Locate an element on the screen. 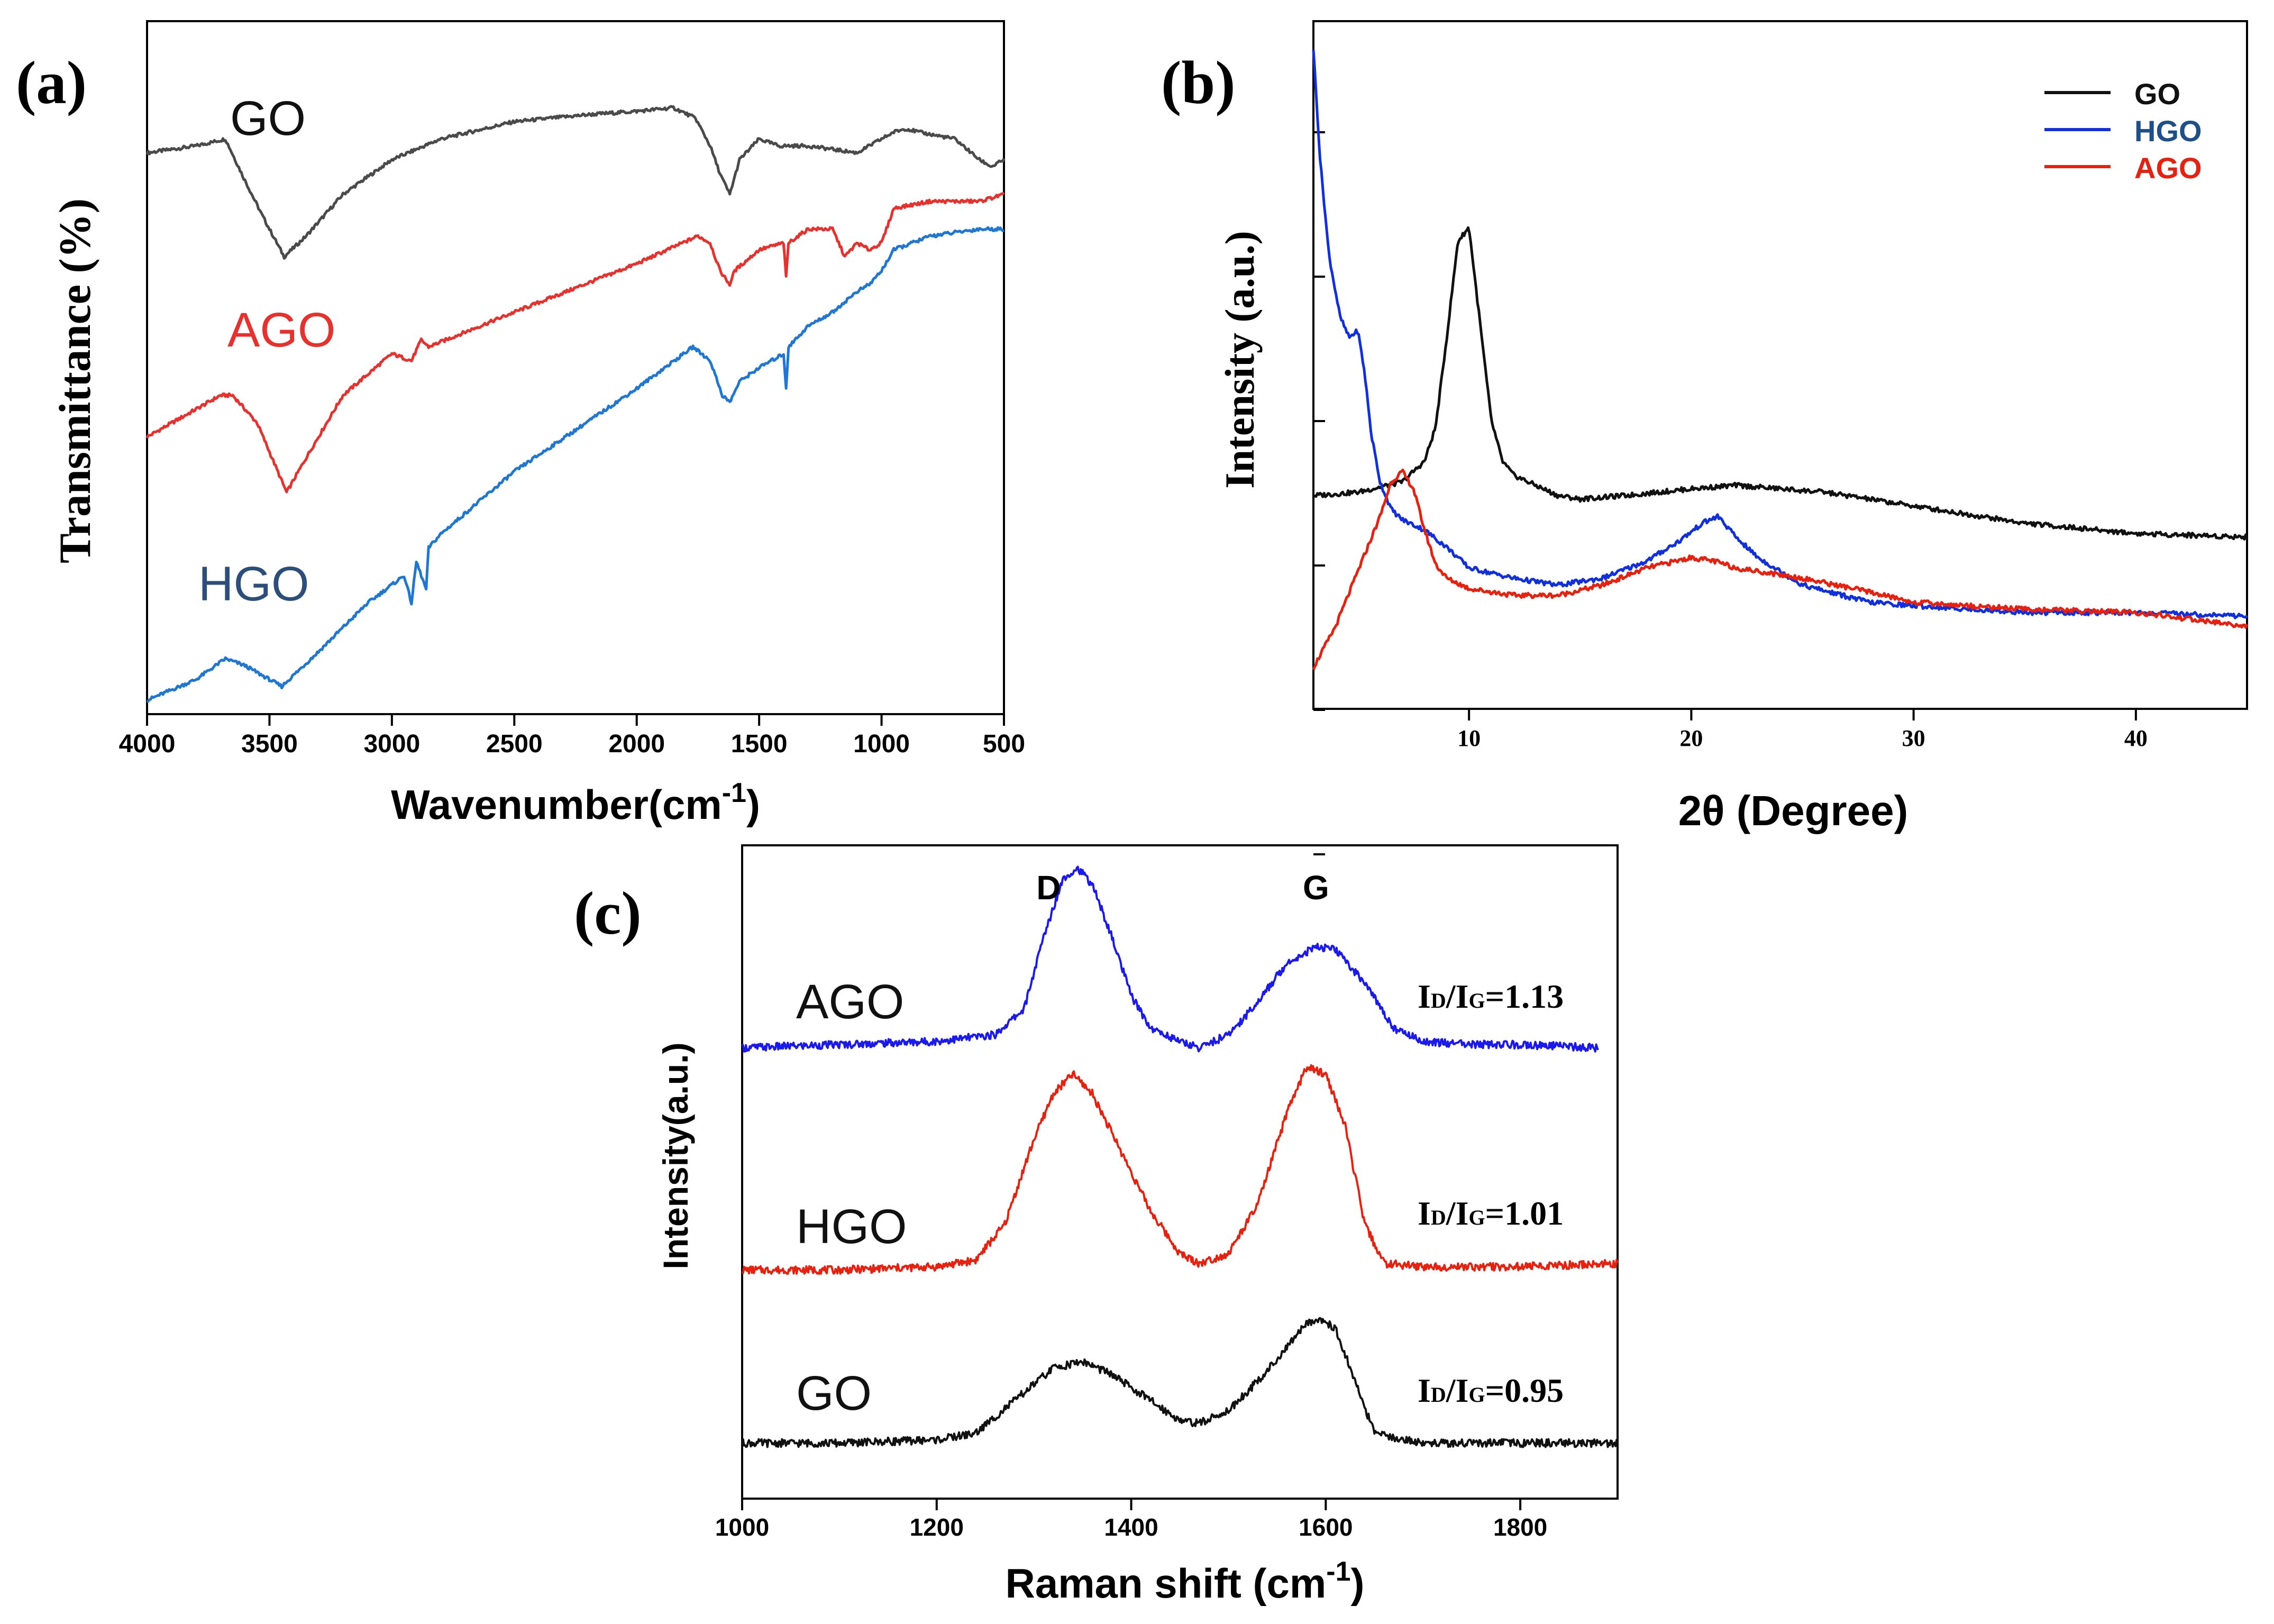 This screenshot has width=2274, height=1624. x-tick-label: 4000 is located at coordinates (147, 744).